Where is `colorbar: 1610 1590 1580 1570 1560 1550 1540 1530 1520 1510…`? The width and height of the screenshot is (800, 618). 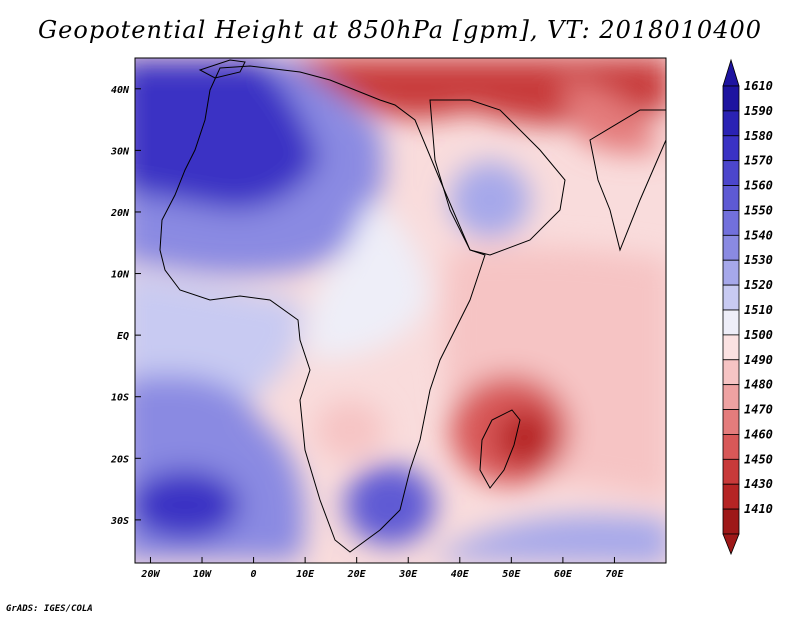
colorbar: 1610 1590 1580 1570 1560 1550 1540 1530 1520 1510… is located at coordinates (747, 307).